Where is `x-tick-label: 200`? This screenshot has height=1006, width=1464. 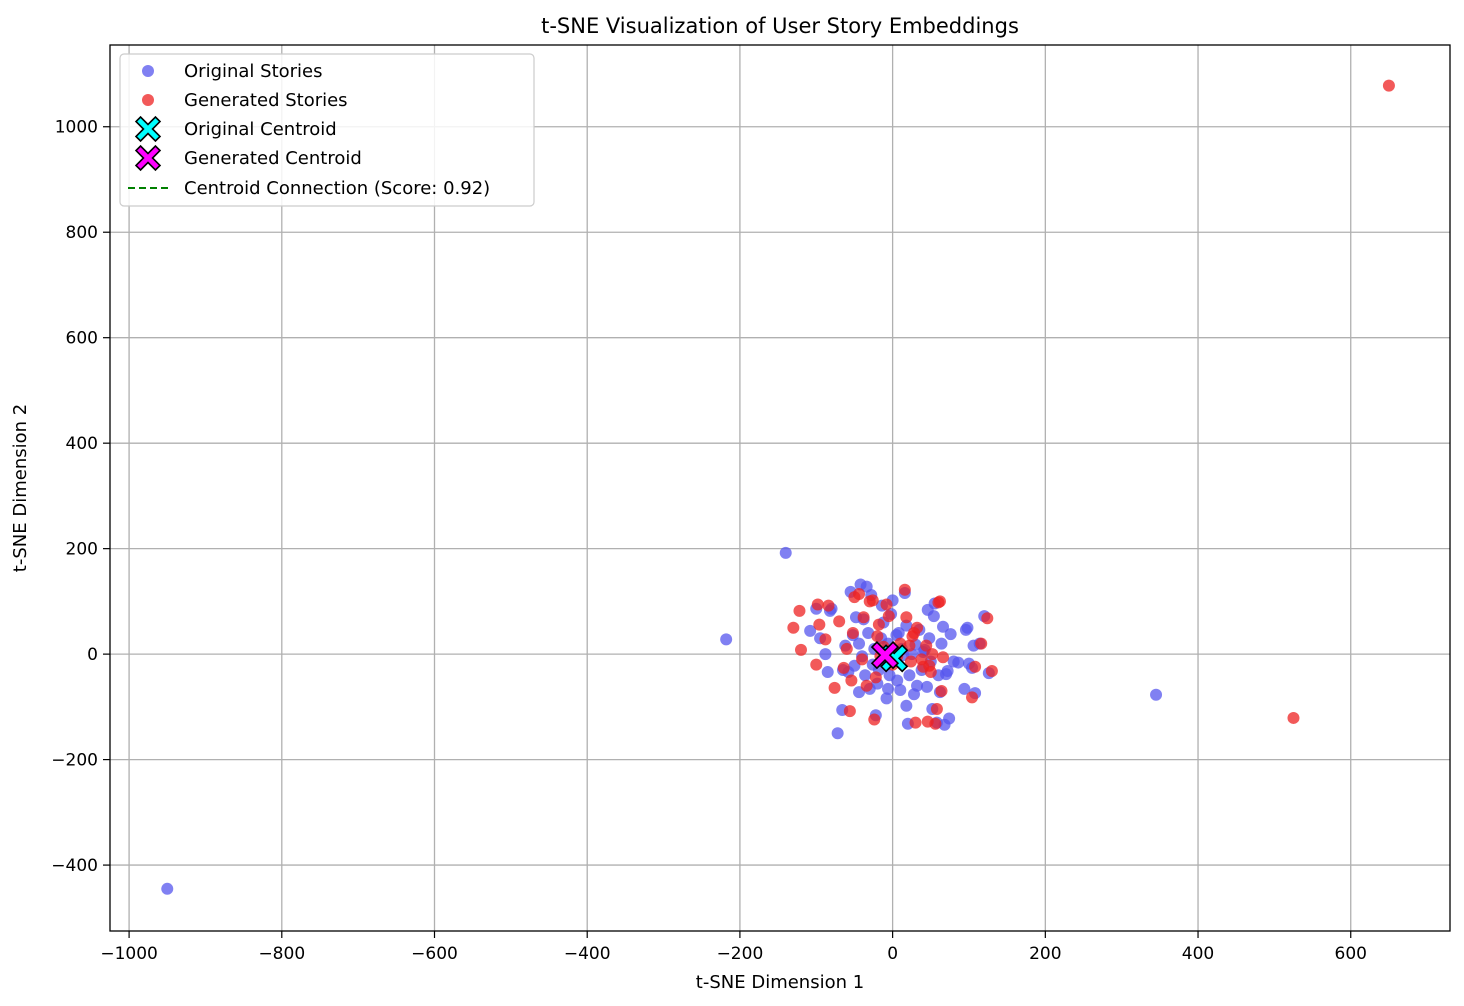 x-tick-label: 200 is located at coordinates (1045, 954).